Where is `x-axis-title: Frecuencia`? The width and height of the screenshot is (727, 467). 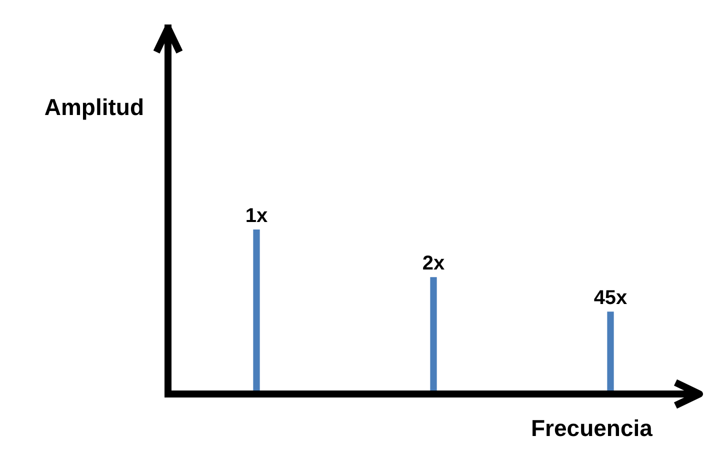 x-axis-title: Frecuencia is located at coordinates (591, 428).